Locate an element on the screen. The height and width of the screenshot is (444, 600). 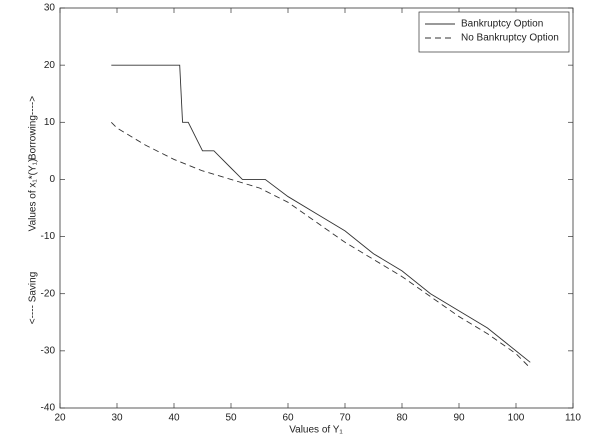
legend-box is located at coordinates (494, 32).